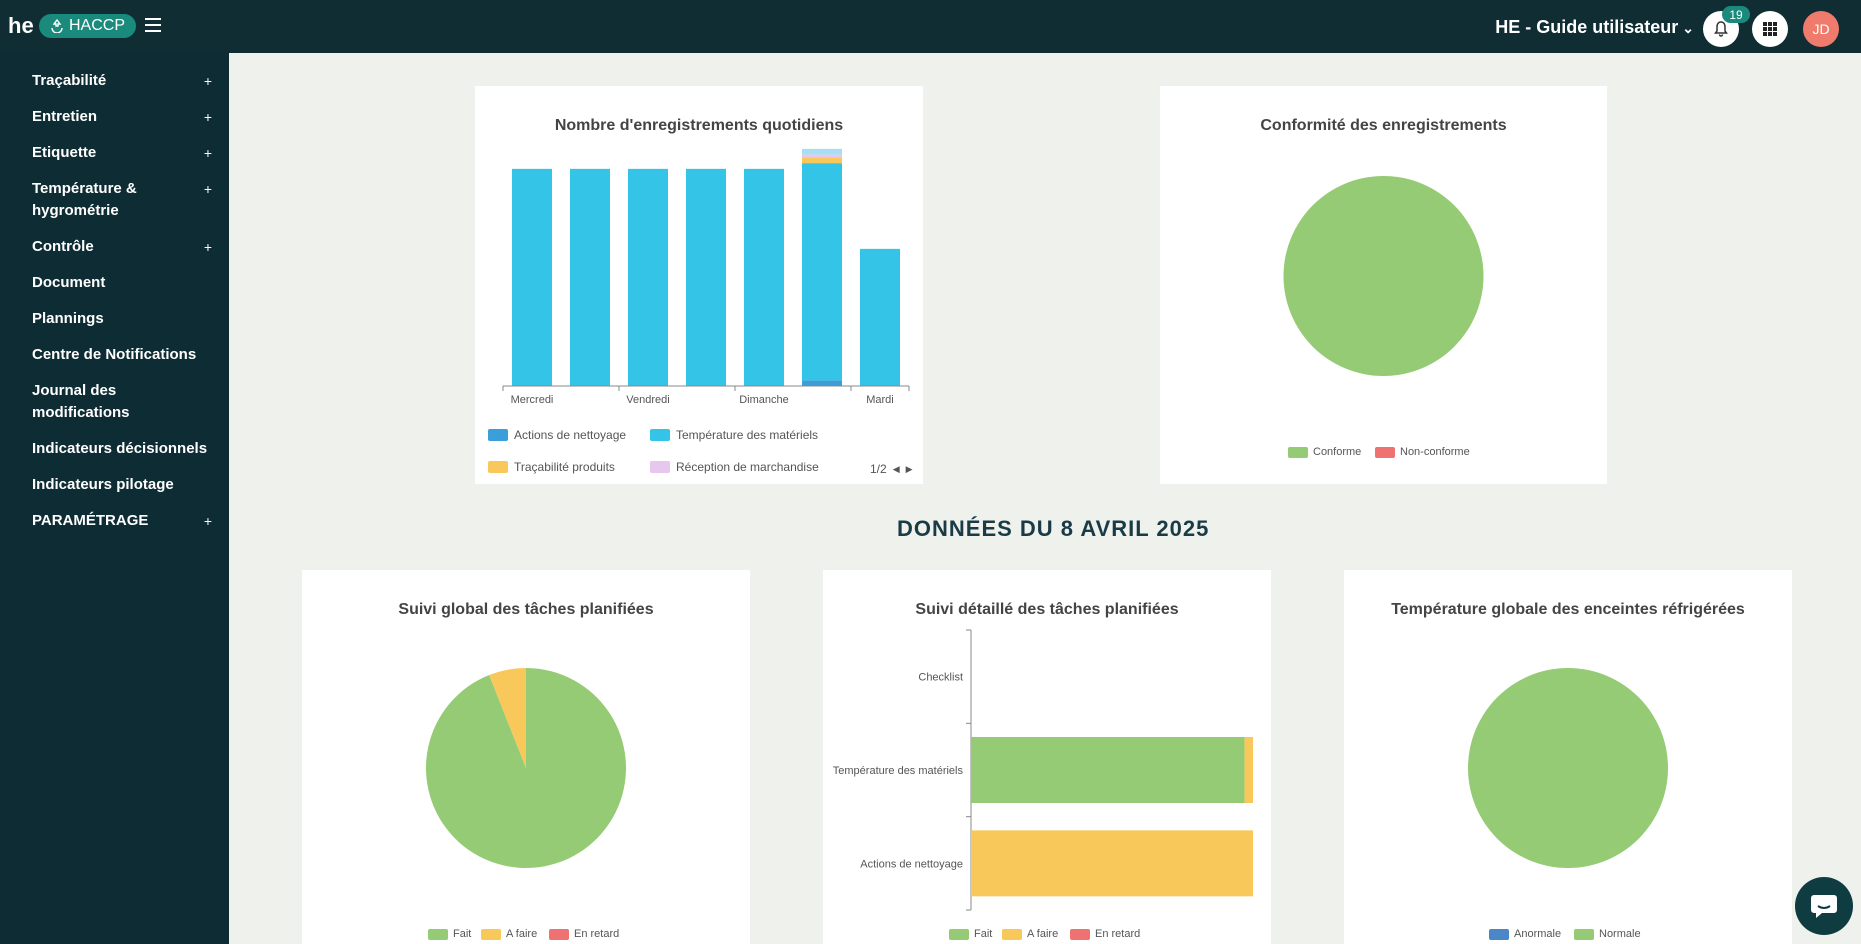  Describe the element at coordinates (930, 26) in the screenshot. I see `top-bar: he HACCP HE - Guide utilisateur ⌄ 19 JD` at that location.